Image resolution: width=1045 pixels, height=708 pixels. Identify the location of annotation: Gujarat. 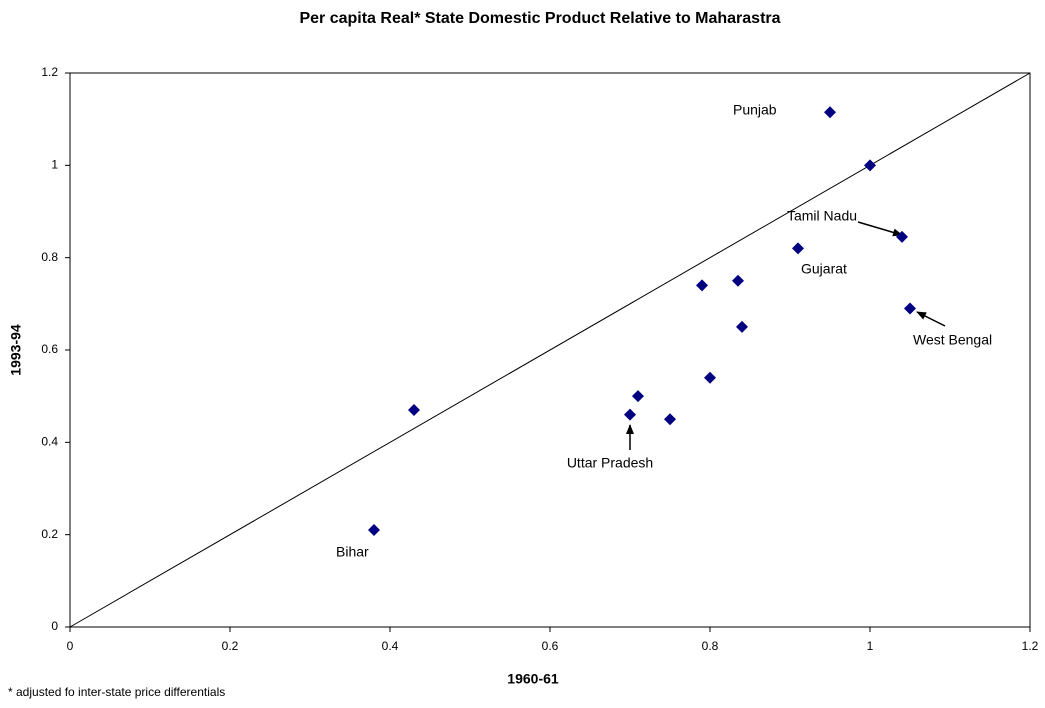
(824, 269).